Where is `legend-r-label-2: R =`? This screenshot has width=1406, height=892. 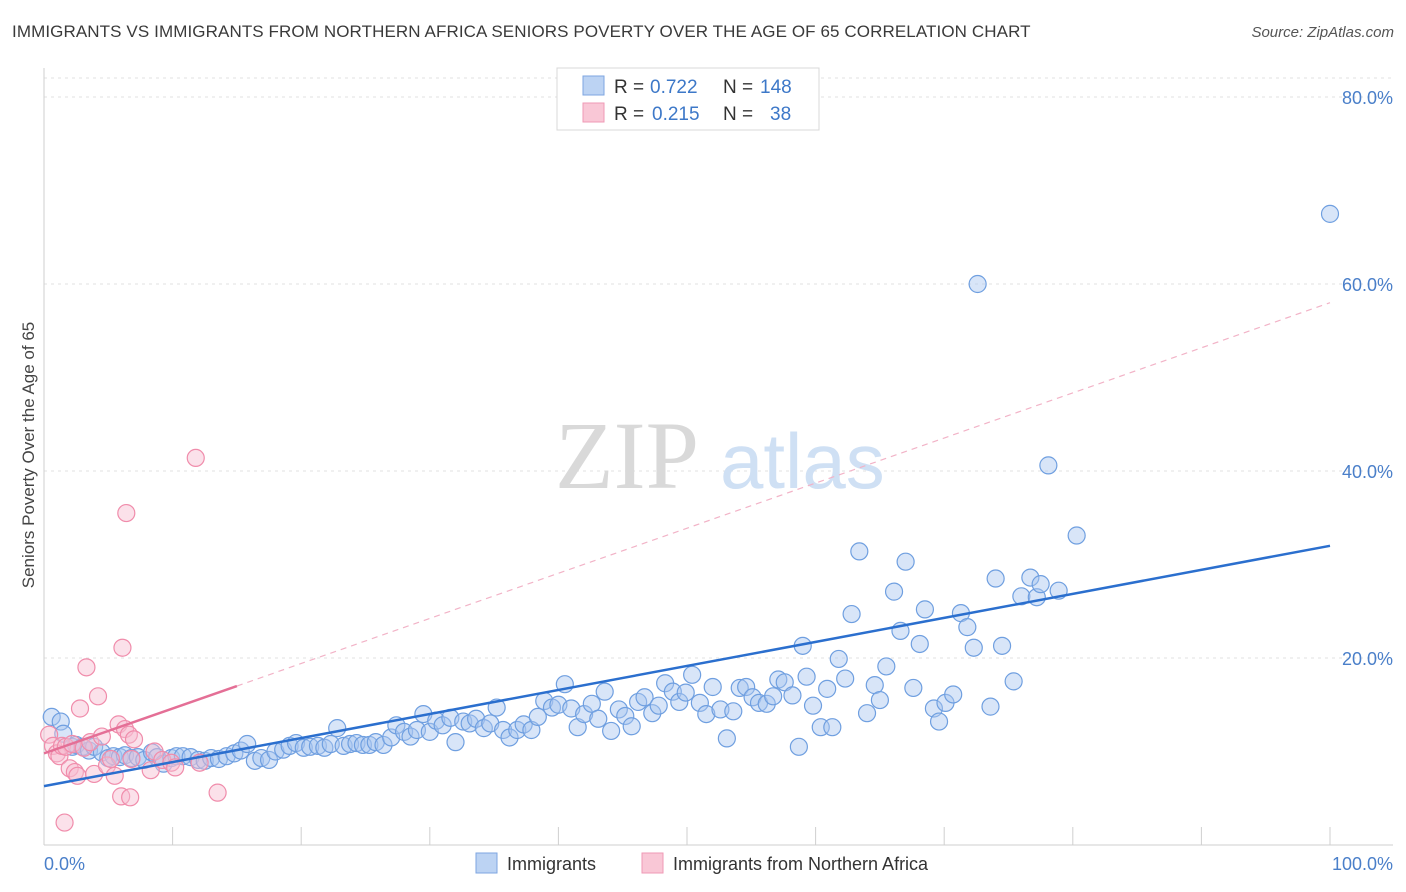 legend-r-label-2: R = is located at coordinates (629, 114).